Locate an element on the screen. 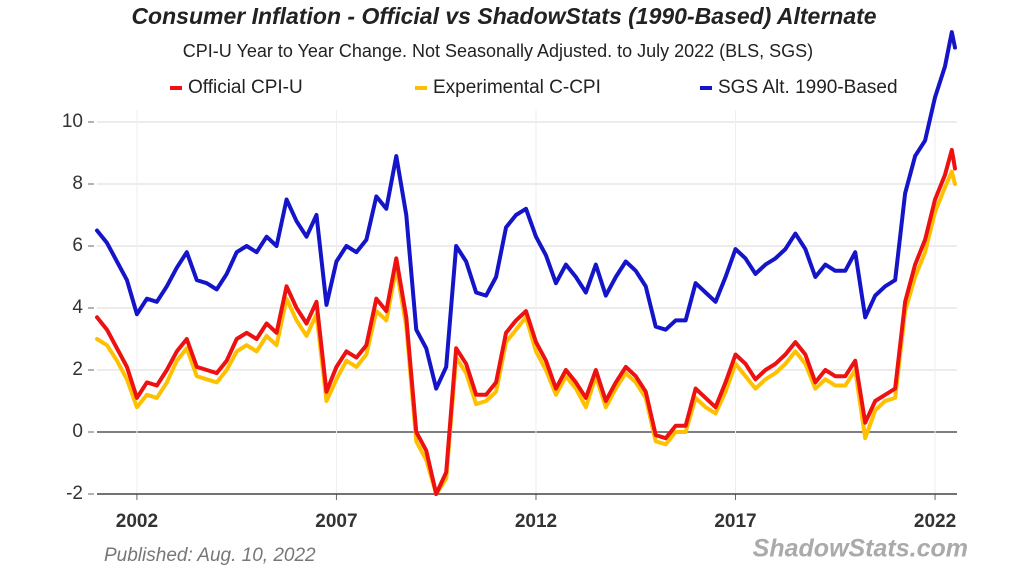 The height and width of the screenshot is (581, 1024). legend-label: Experimental C-CPI is located at coordinates (517, 87).